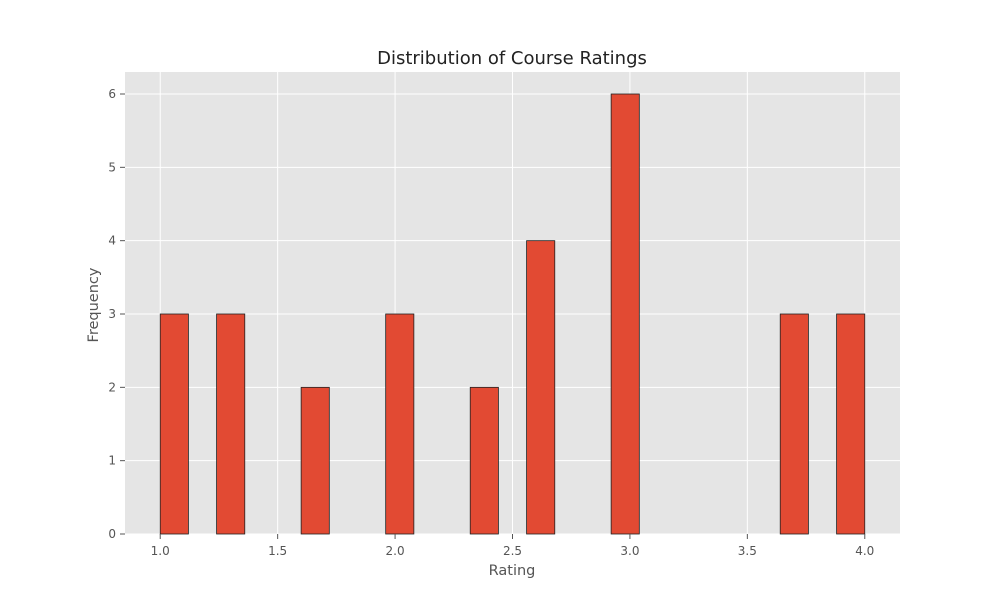  What do you see at coordinates (112, 241) in the screenshot?
I see `y-tick-label: 4` at bounding box center [112, 241].